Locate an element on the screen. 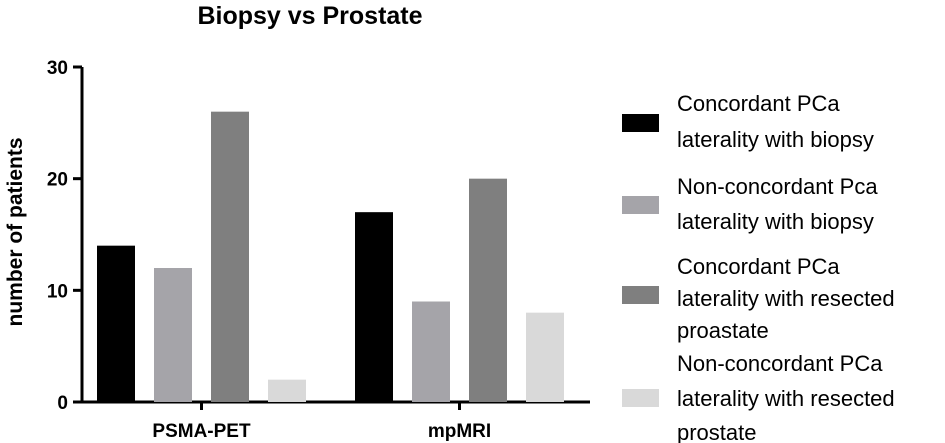 The width and height of the screenshot is (945, 443). y-tick-label: 10 is located at coordinates (57, 291).